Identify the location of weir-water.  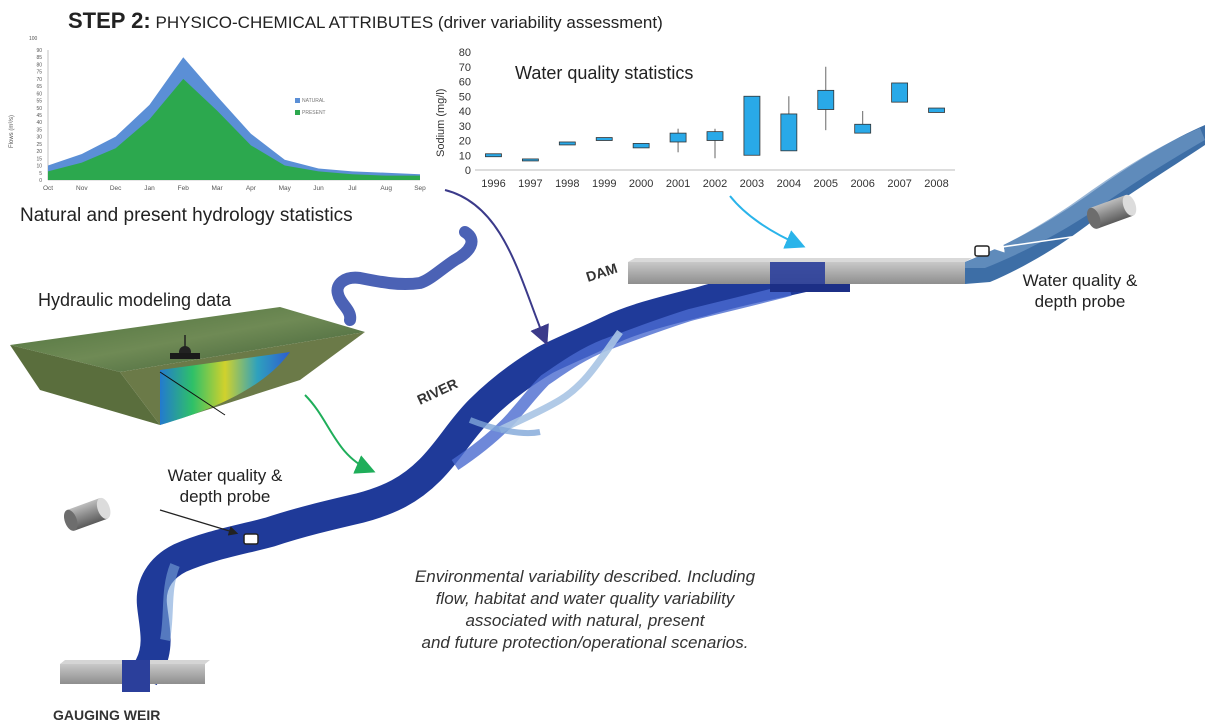
(136, 676).